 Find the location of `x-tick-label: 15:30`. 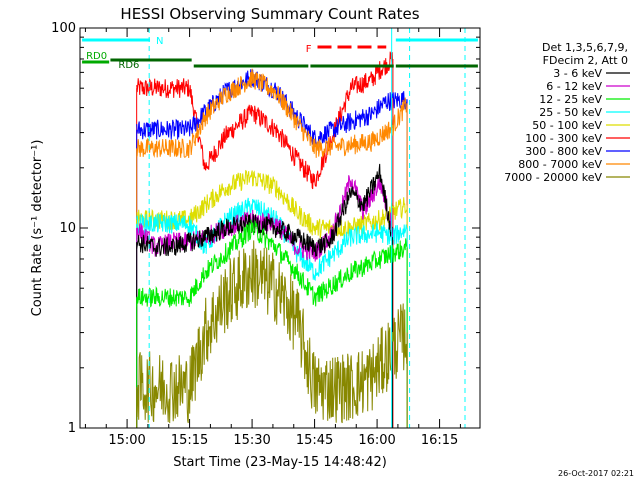

x-tick-label: 15:30 is located at coordinates (251, 440).